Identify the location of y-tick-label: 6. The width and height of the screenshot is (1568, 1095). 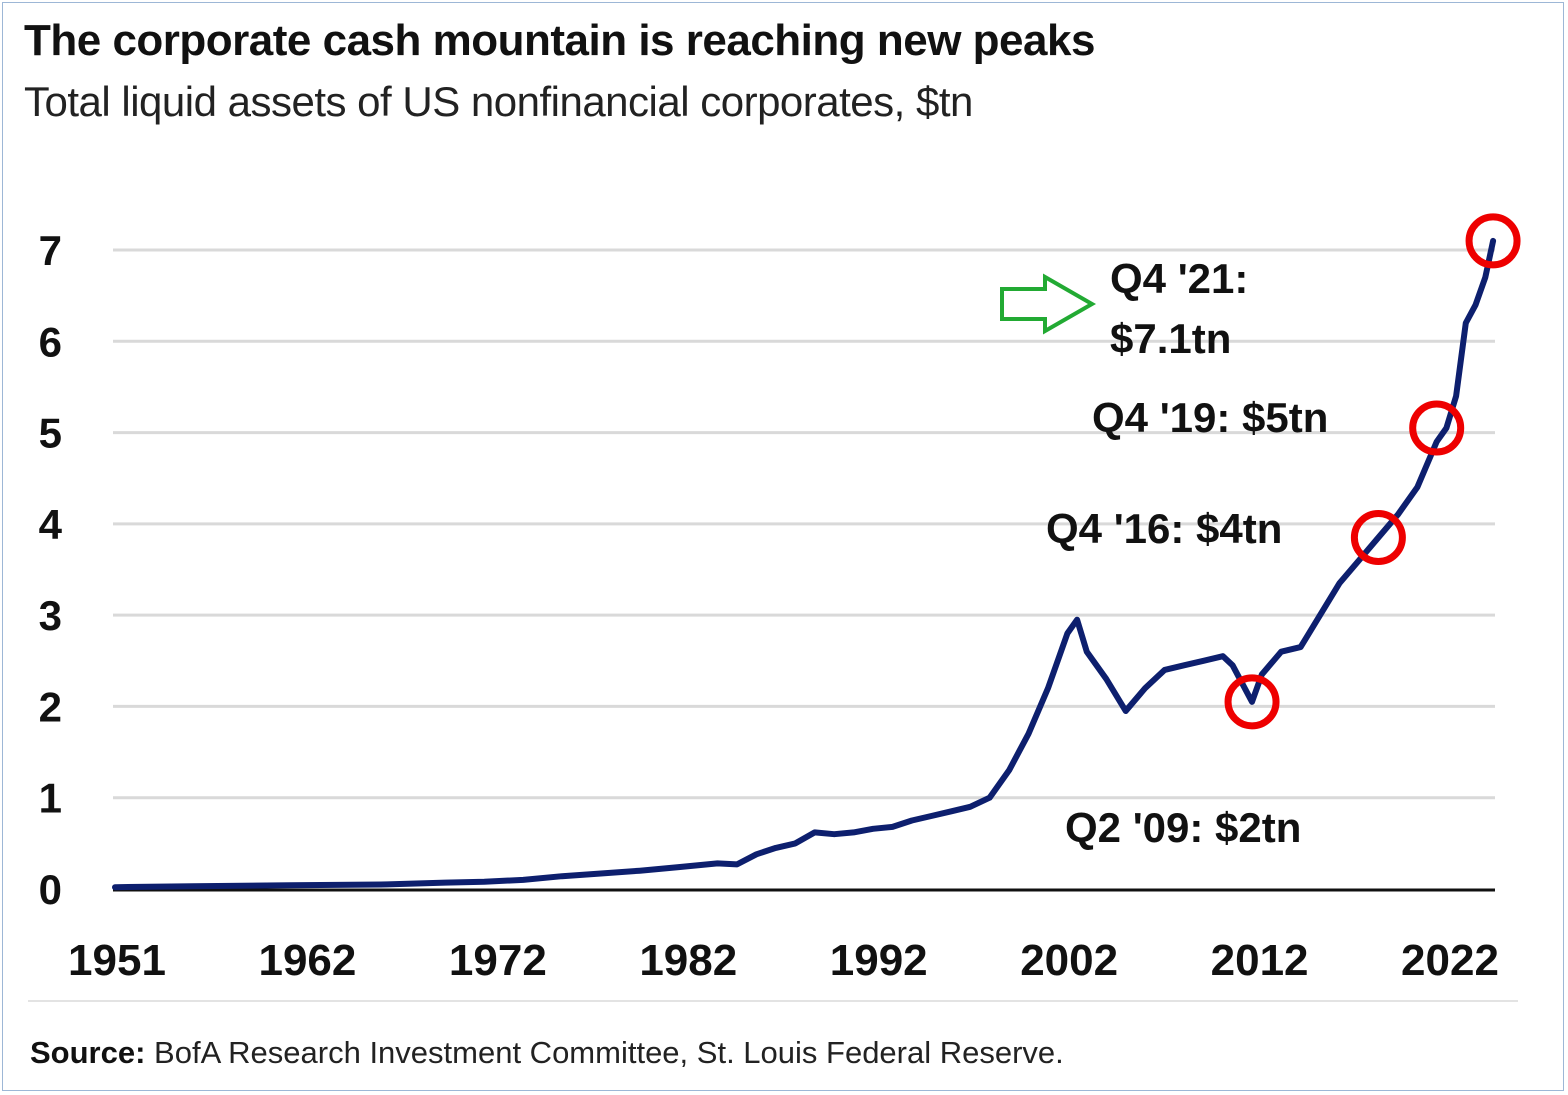
(50, 341).